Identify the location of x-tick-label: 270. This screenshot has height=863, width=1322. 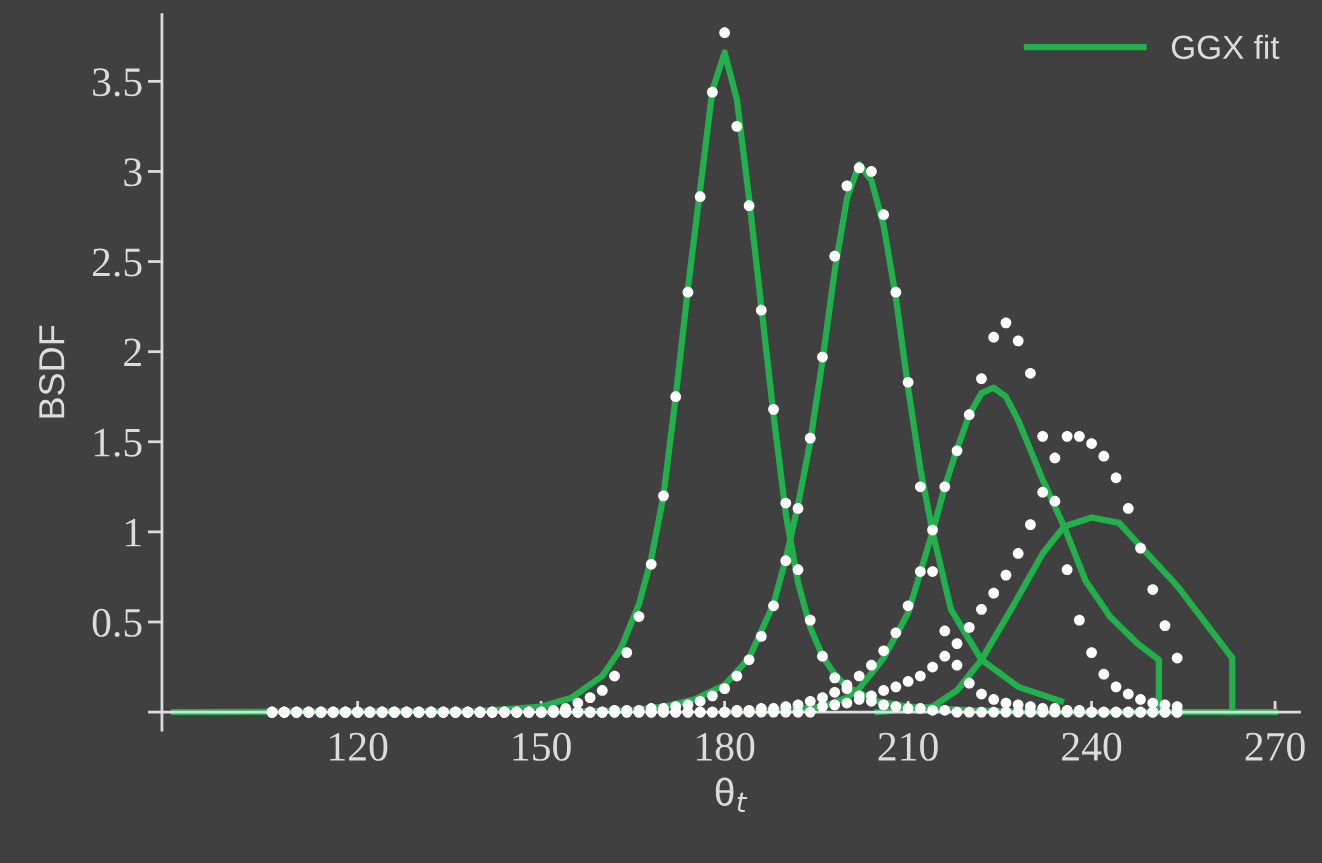
(1275, 746).